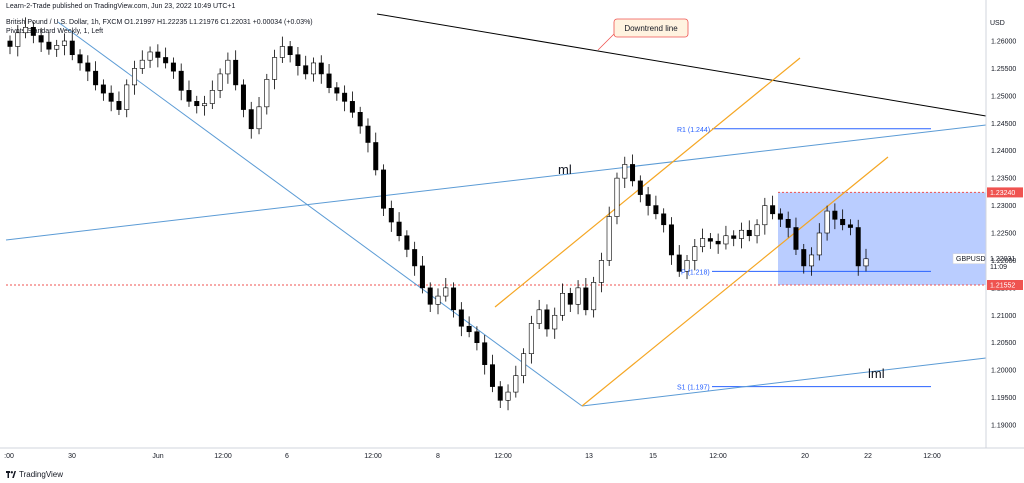 This screenshot has width=1024, height=483. I want to click on time-tick-label: 22, so click(868, 456).